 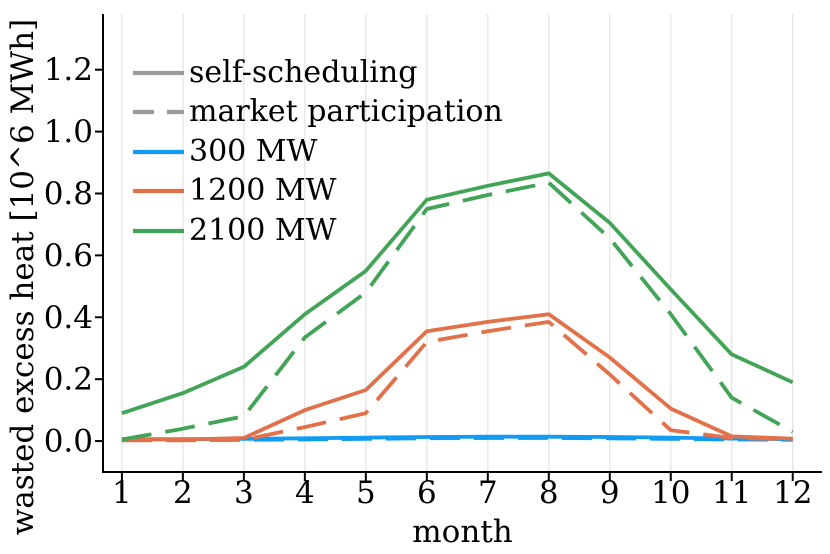 I want to click on legend-label: self-scheduling, so click(x=303, y=72).